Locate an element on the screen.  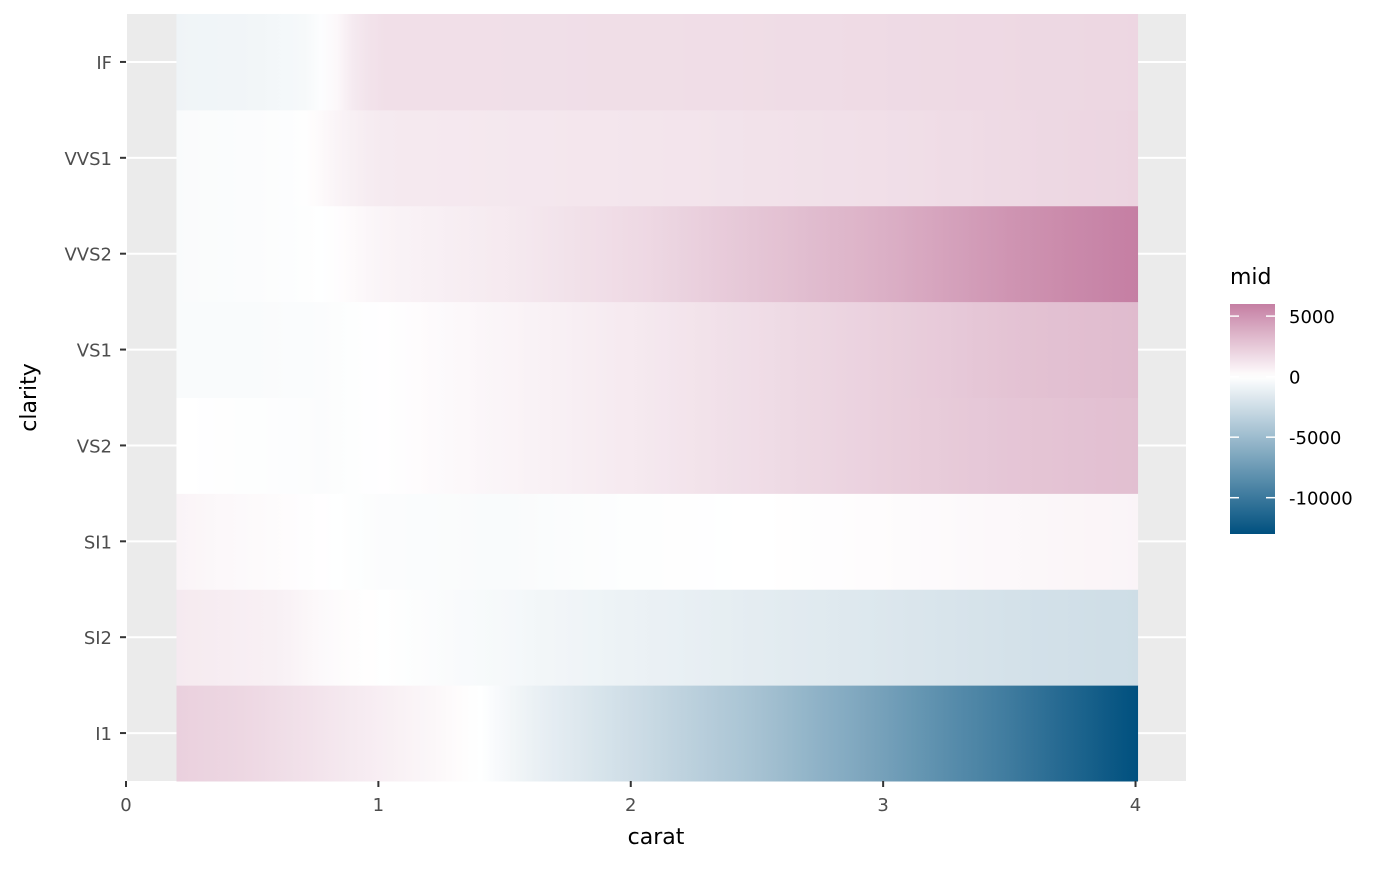
heatmap-row-if is located at coordinates (657, 62).